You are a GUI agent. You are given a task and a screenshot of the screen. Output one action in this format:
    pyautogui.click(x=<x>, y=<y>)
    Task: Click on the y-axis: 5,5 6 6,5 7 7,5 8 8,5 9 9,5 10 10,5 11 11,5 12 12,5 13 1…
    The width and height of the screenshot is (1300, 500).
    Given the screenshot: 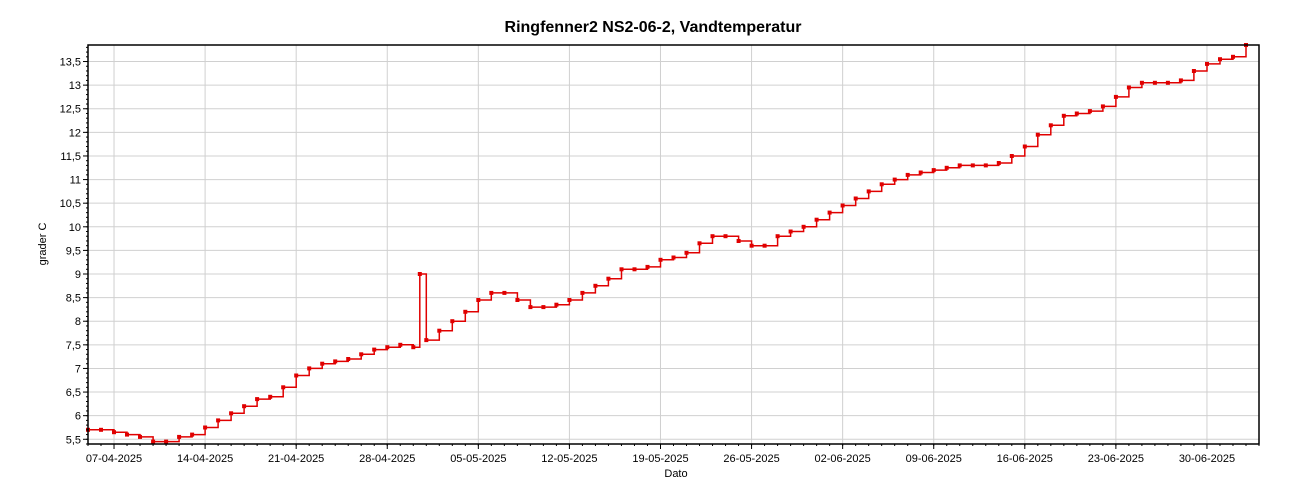 What is the action you would take?
    pyautogui.click(x=74, y=246)
    